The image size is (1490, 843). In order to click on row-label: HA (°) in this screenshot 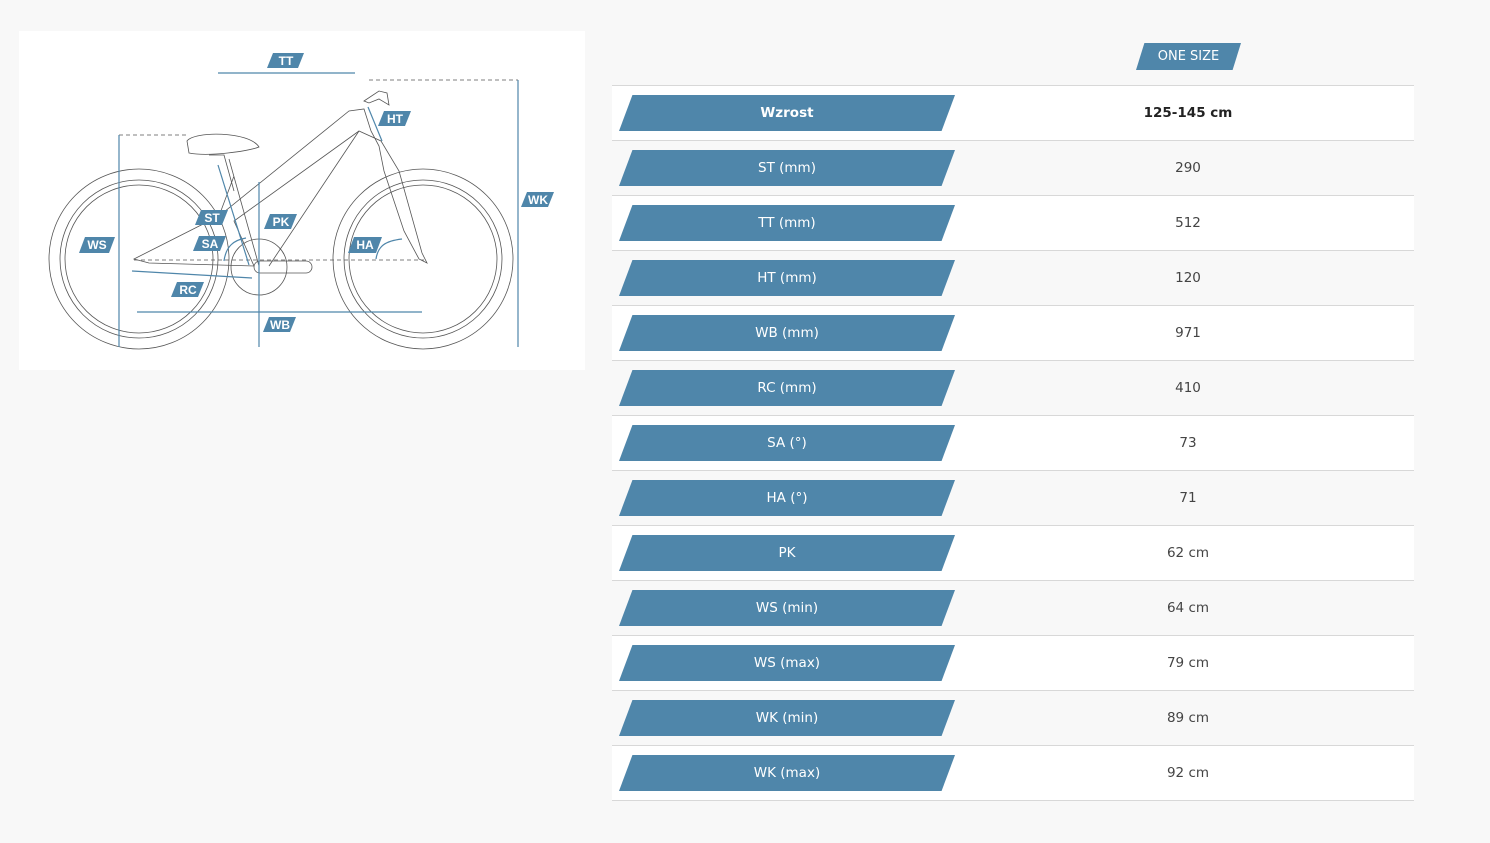, I will do `click(787, 498)`.